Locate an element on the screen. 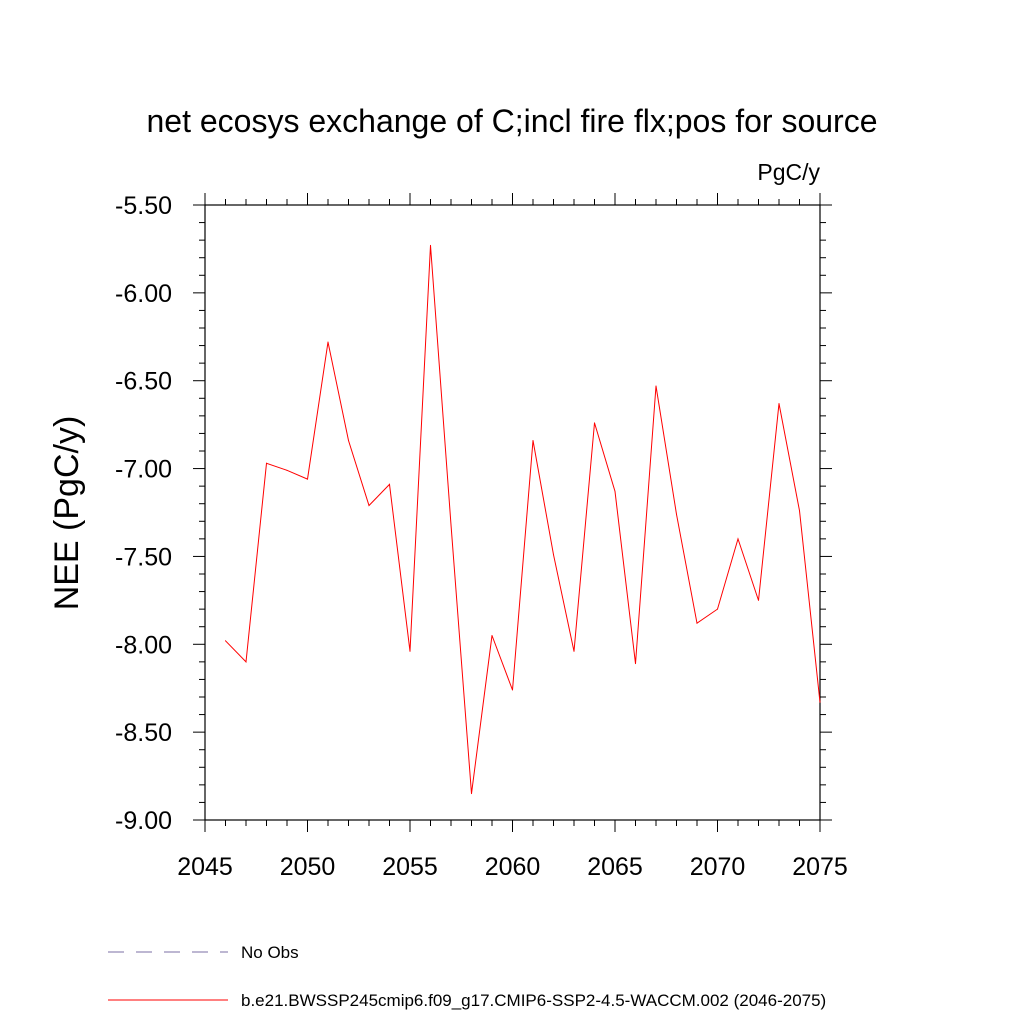 The width and height of the screenshot is (1024, 1024). x-tick-label: 2055 is located at coordinates (410, 867).